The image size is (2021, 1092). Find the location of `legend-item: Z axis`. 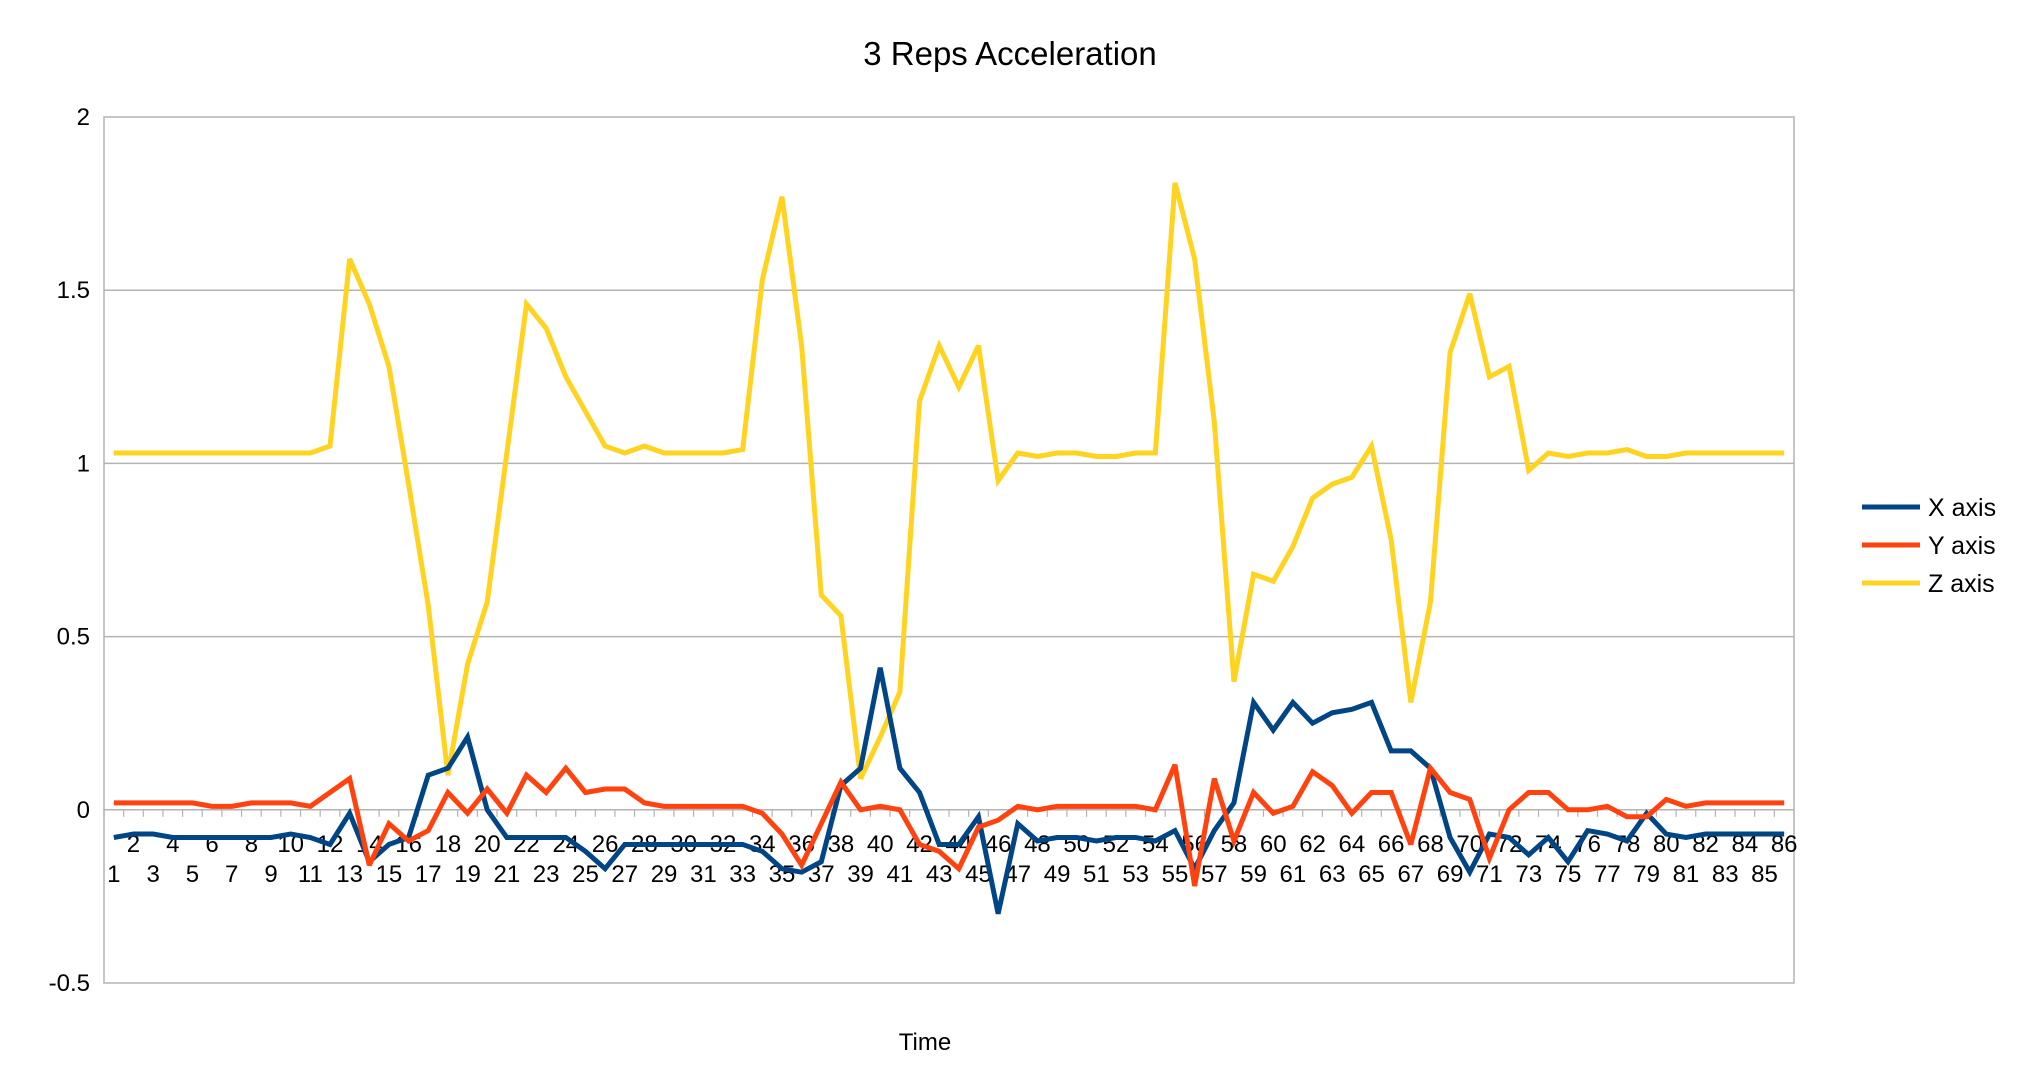

legend-item: Z axis is located at coordinates (1928, 584).